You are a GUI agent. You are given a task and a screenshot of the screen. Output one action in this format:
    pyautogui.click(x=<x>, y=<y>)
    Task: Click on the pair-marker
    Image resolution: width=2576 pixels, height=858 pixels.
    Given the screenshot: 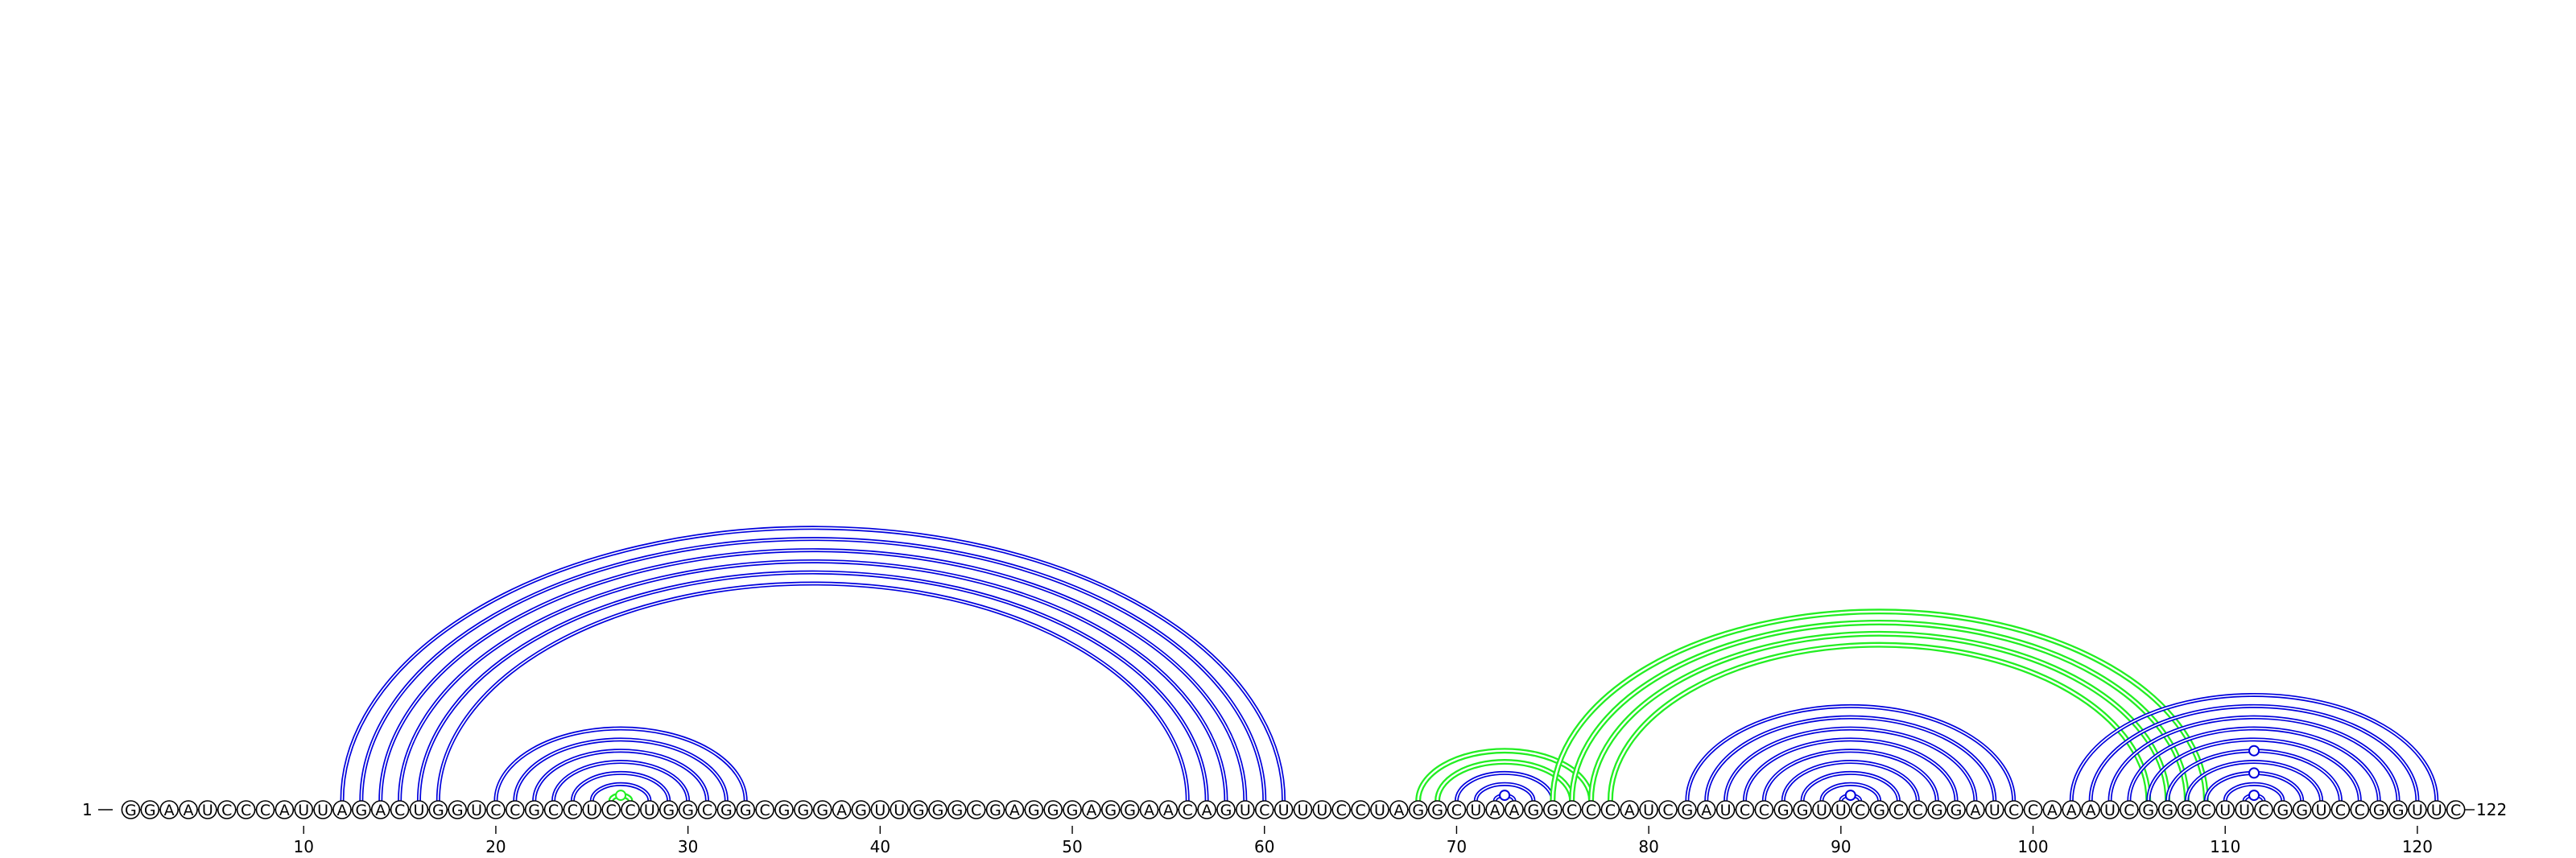 What is the action you would take?
    pyautogui.click(x=621, y=796)
    